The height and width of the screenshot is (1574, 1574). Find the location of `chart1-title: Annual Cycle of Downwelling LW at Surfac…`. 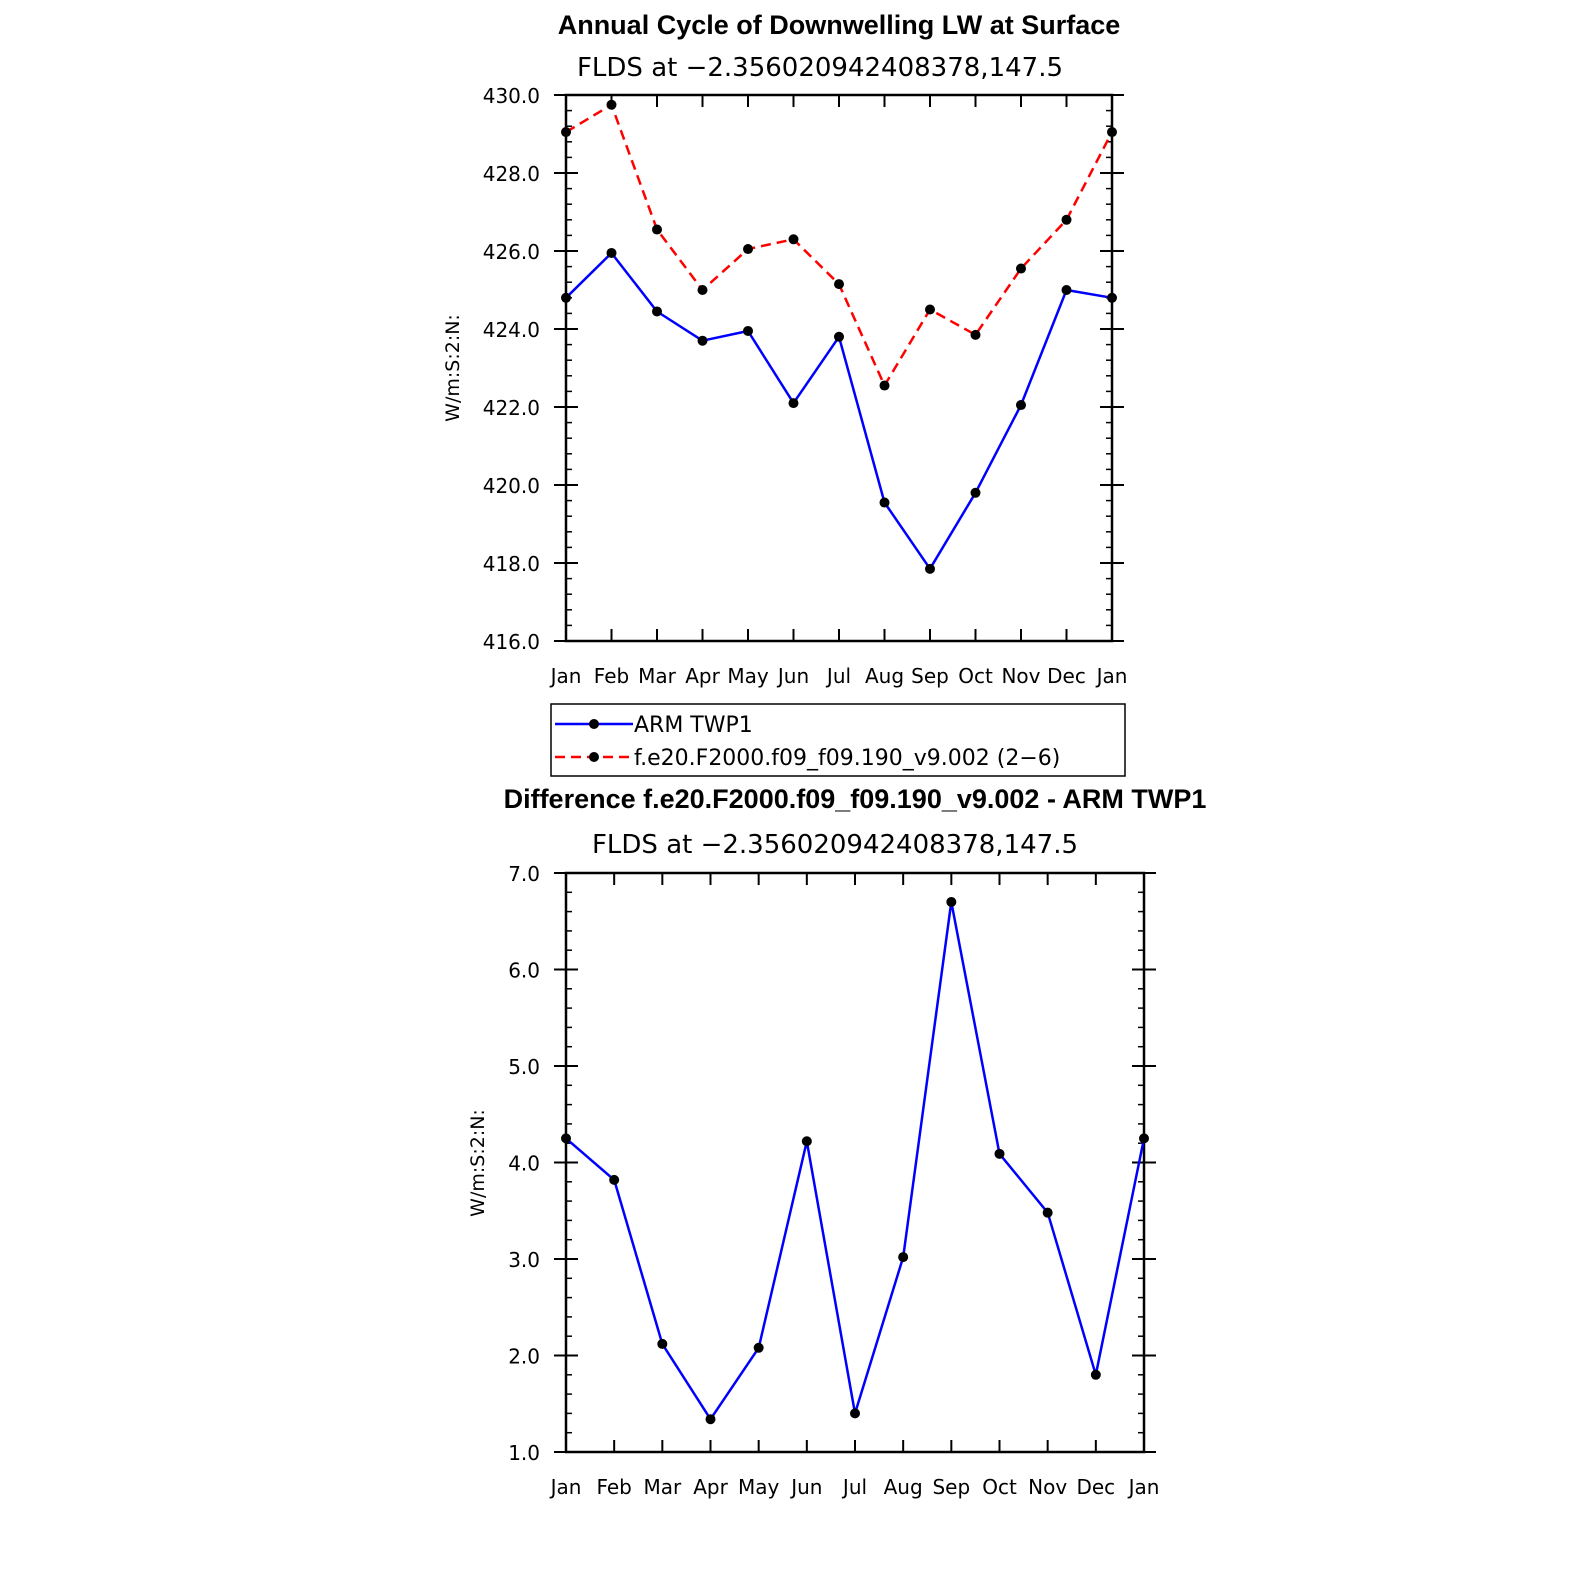

chart1-title: Annual Cycle of Downwelling LW at Surfac… is located at coordinates (839, 25).